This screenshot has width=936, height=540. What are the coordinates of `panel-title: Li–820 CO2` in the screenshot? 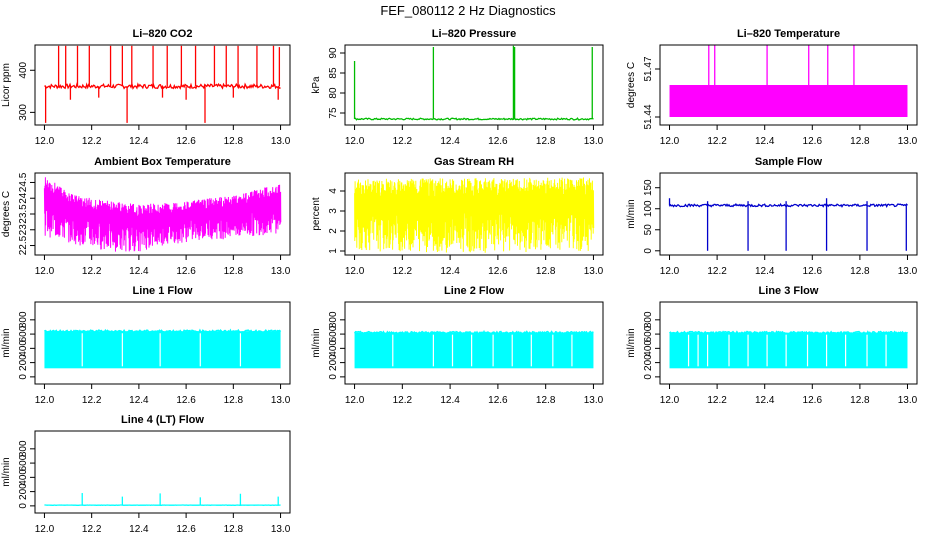 It's located at (163, 34).